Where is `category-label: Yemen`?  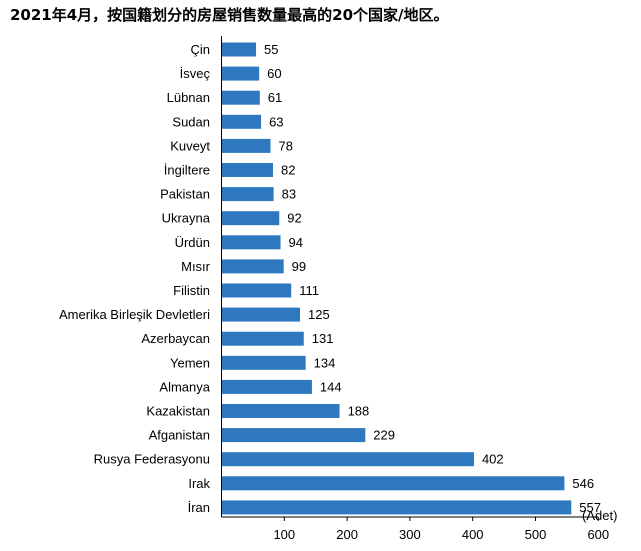
category-label: Yemen is located at coordinates (190, 362).